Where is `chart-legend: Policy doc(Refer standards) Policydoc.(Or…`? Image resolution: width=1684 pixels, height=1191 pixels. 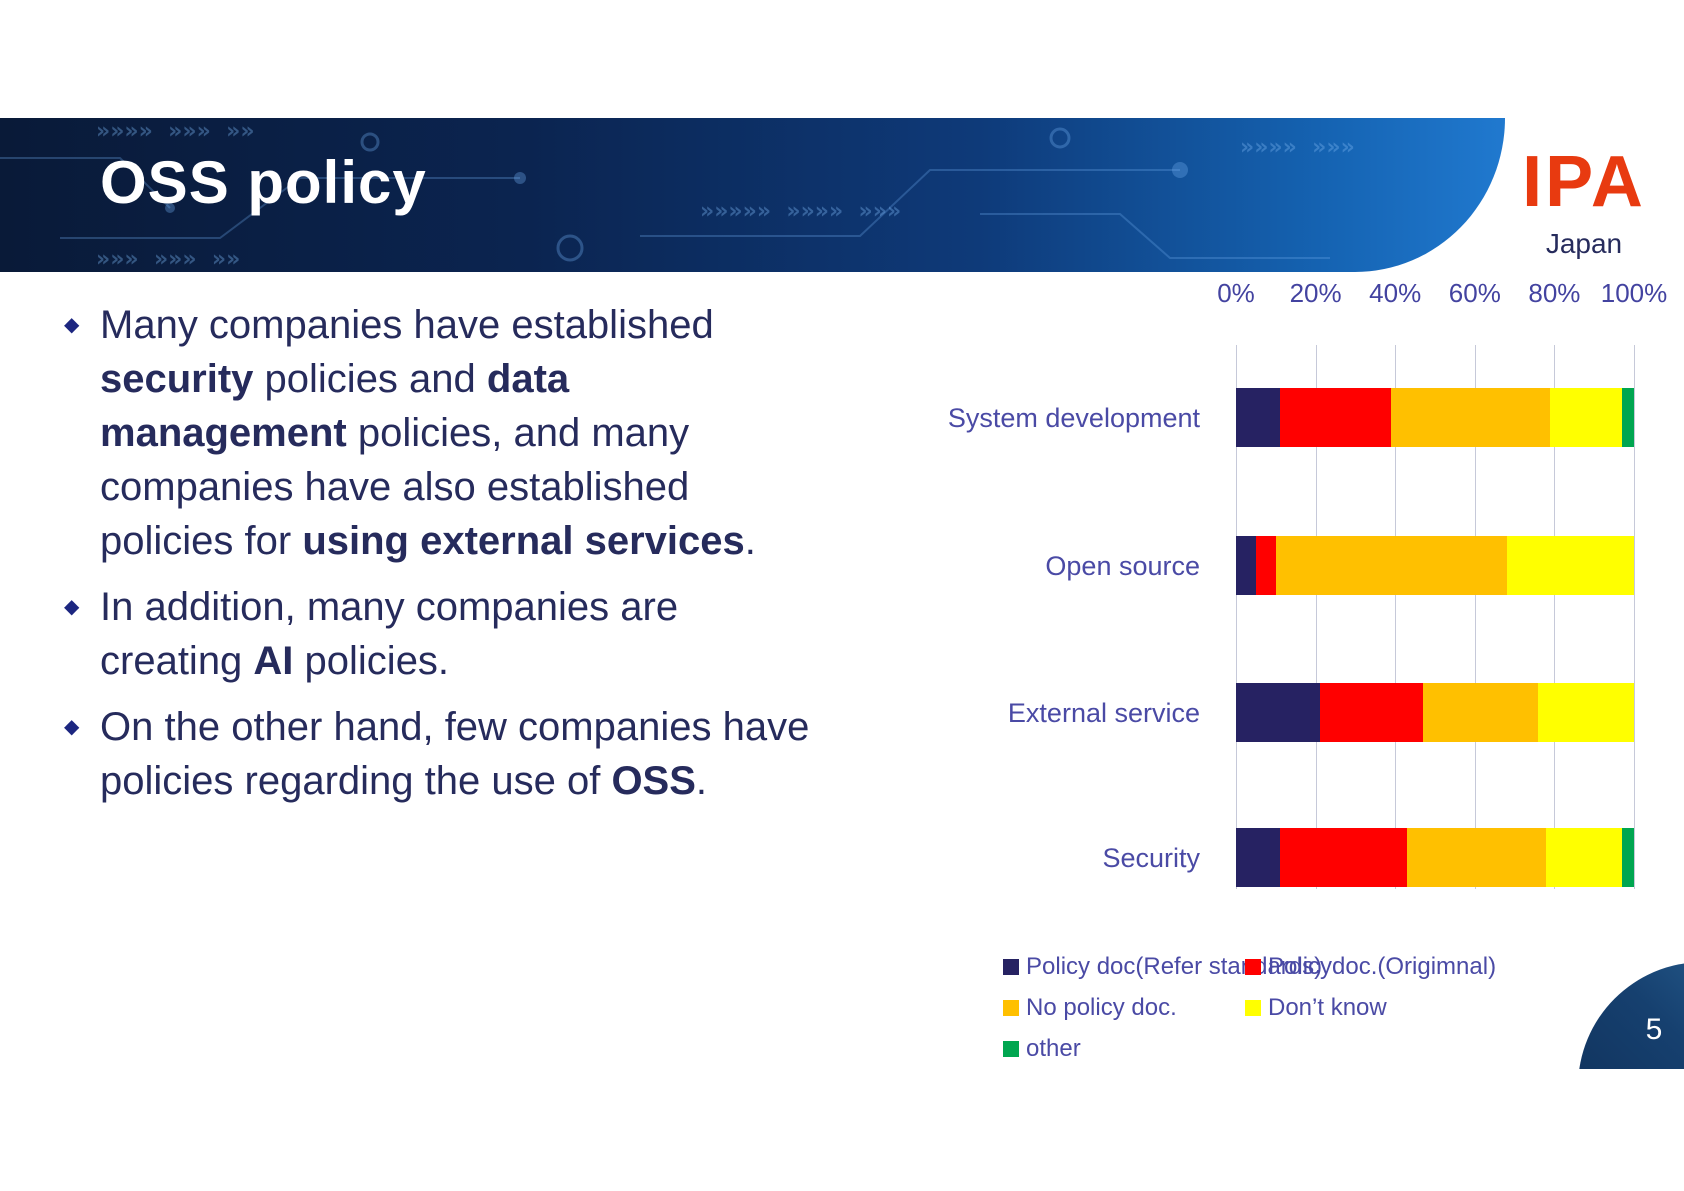
chart-legend: Policy doc(Refer standards) Policydoc.(Or… is located at coordinates (1283, 1008).